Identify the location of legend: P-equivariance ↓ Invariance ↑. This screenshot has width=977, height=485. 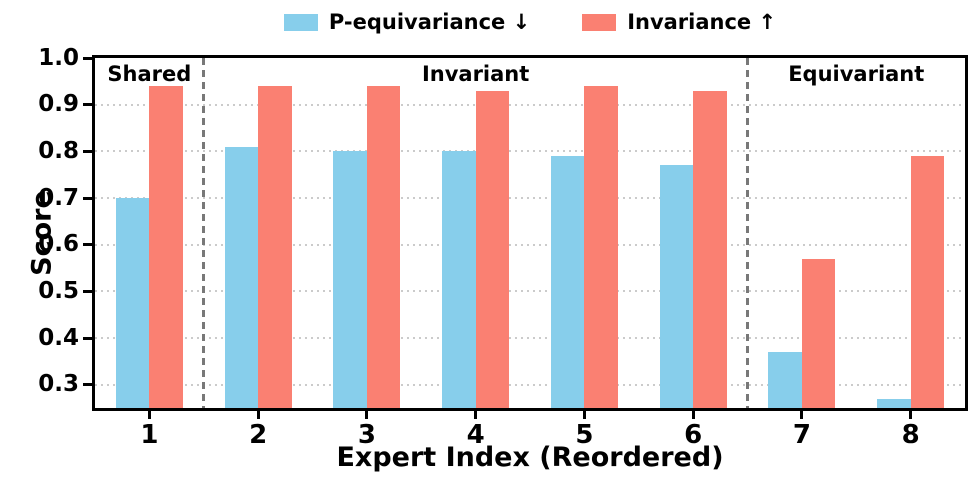
(530, 22).